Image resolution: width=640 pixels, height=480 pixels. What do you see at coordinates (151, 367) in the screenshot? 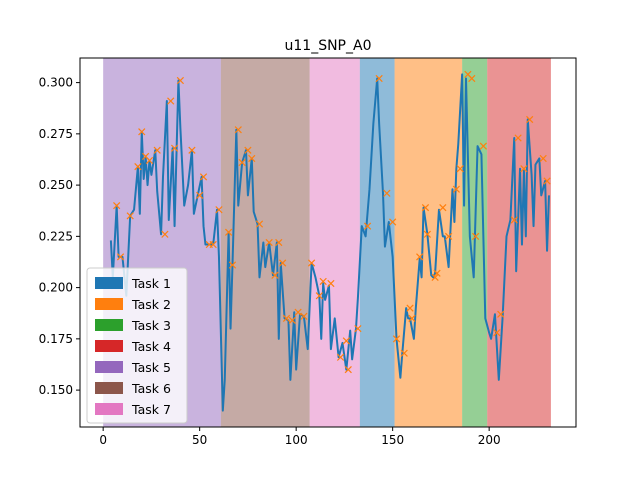
I see `legend-label: Task 5` at bounding box center [151, 367].